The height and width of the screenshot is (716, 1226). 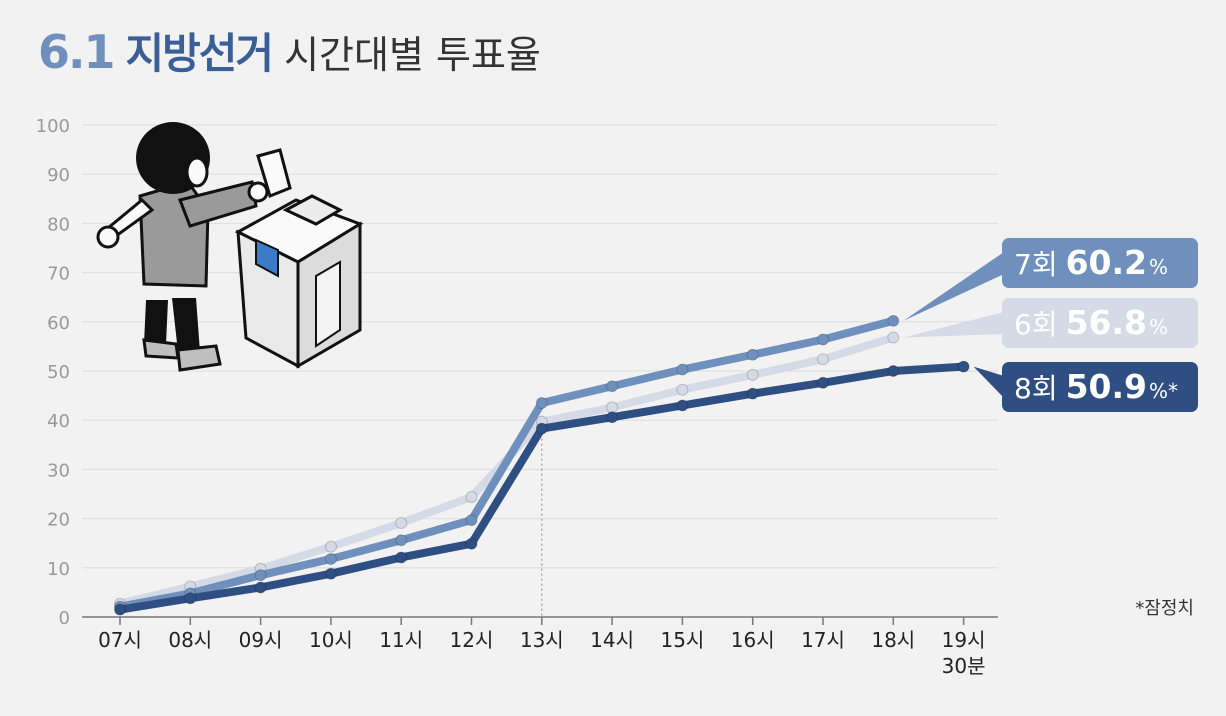 I want to click on voter-illustration, so click(x=230, y=247).